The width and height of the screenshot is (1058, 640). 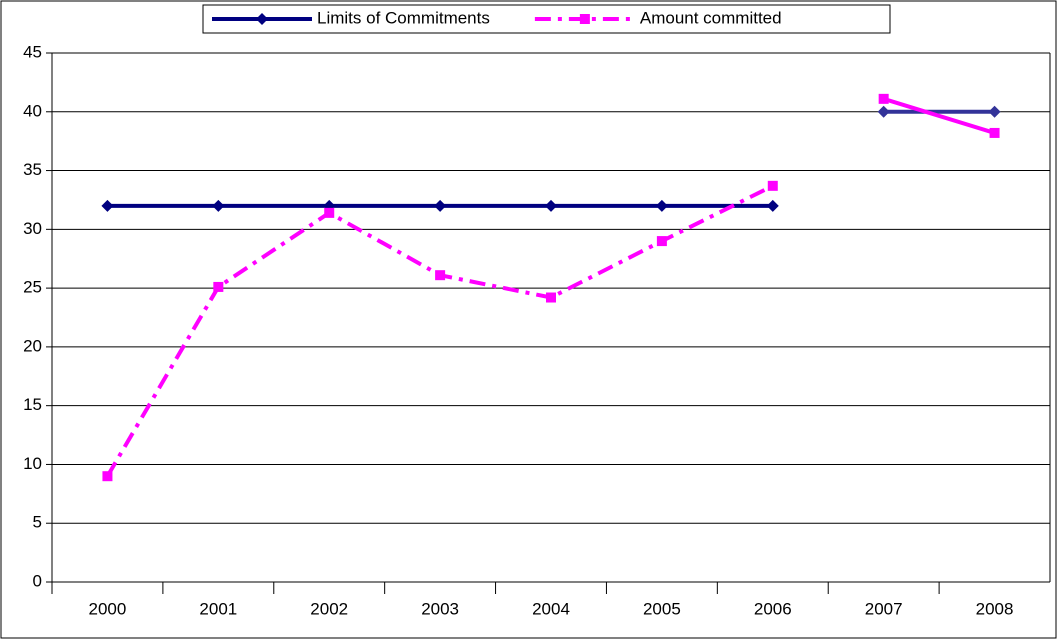 What do you see at coordinates (329, 608) in the screenshot?
I see `x-tick-label: 2002` at bounding box center [329, 608].